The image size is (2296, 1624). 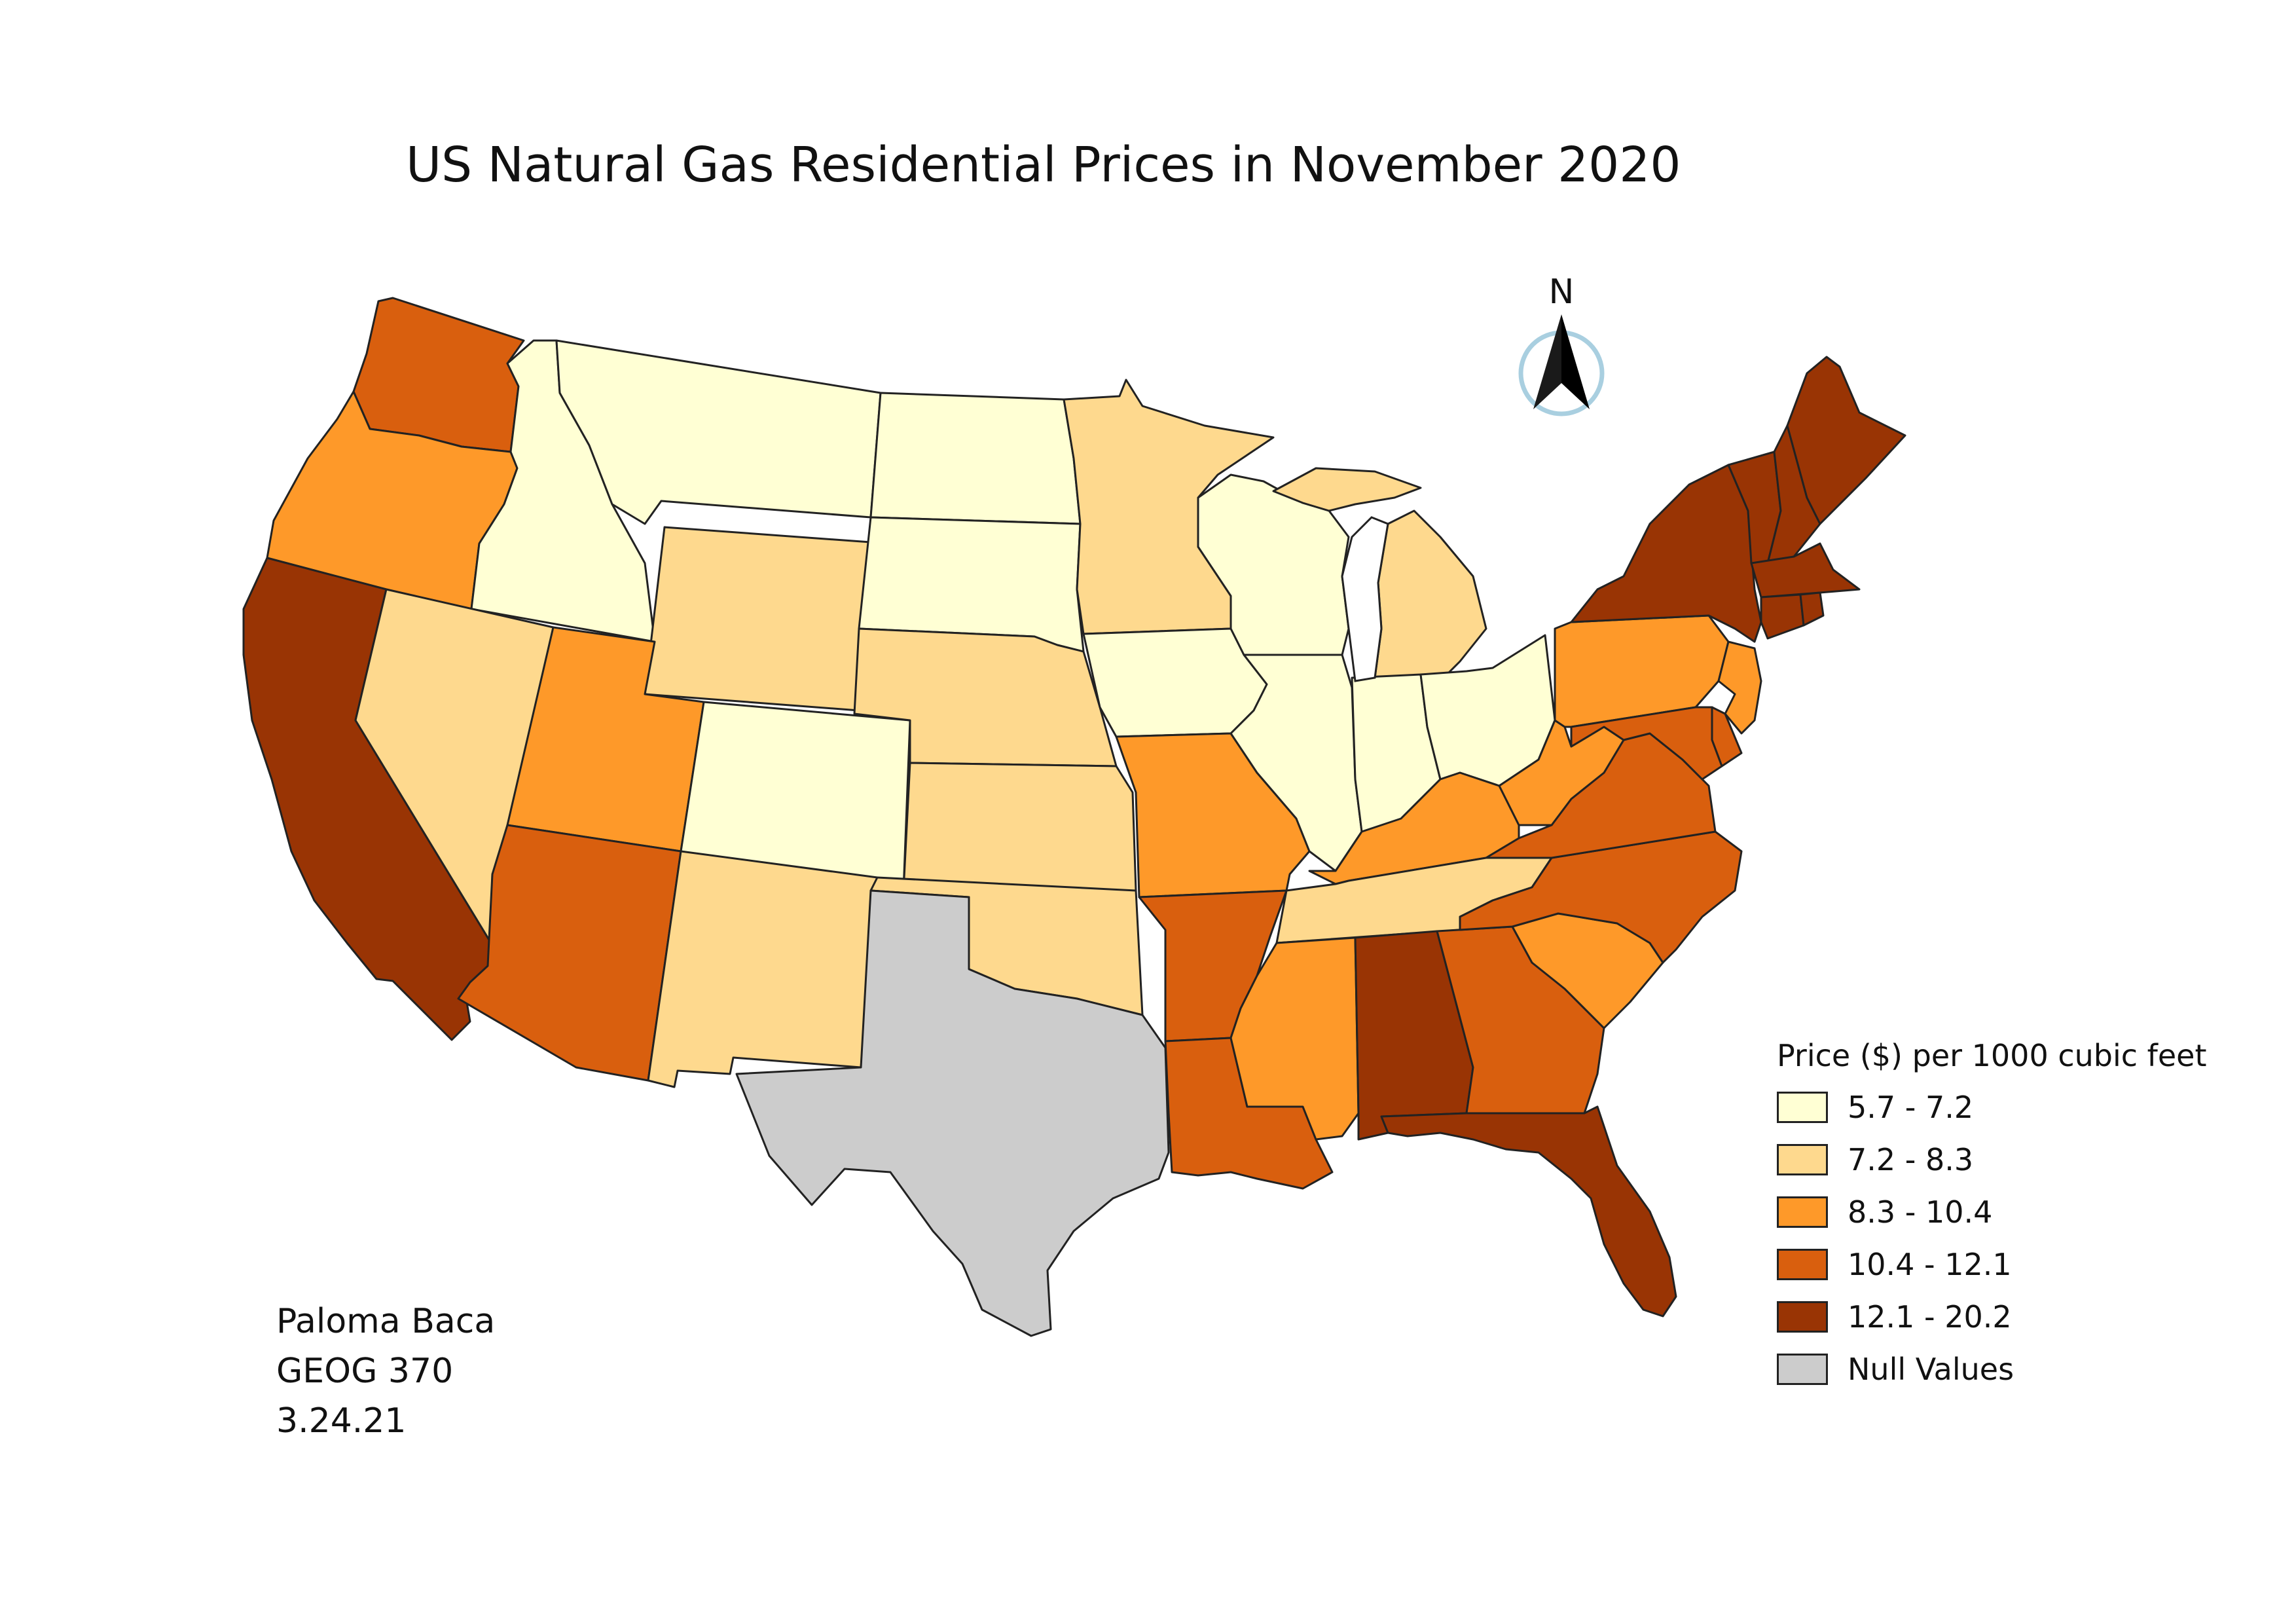 I want to click on map-date: 3.24.21, so click(x=341, y=1421).